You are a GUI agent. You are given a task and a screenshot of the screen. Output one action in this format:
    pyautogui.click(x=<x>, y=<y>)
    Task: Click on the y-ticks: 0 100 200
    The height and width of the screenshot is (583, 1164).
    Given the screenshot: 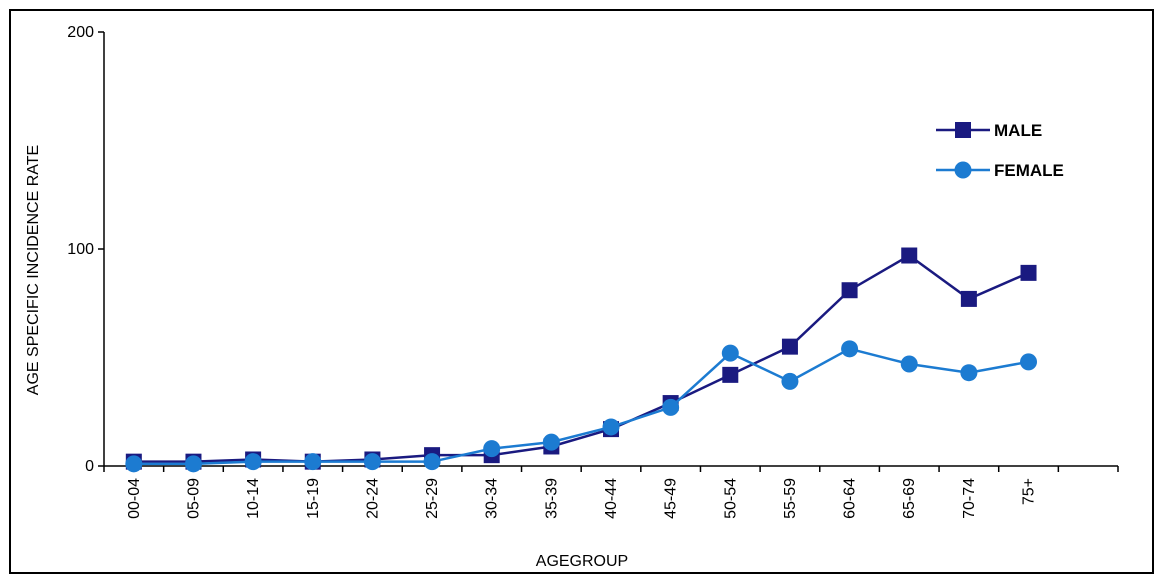 What is the action you would take?
    pyautogui.click(x=85, y=249)
    